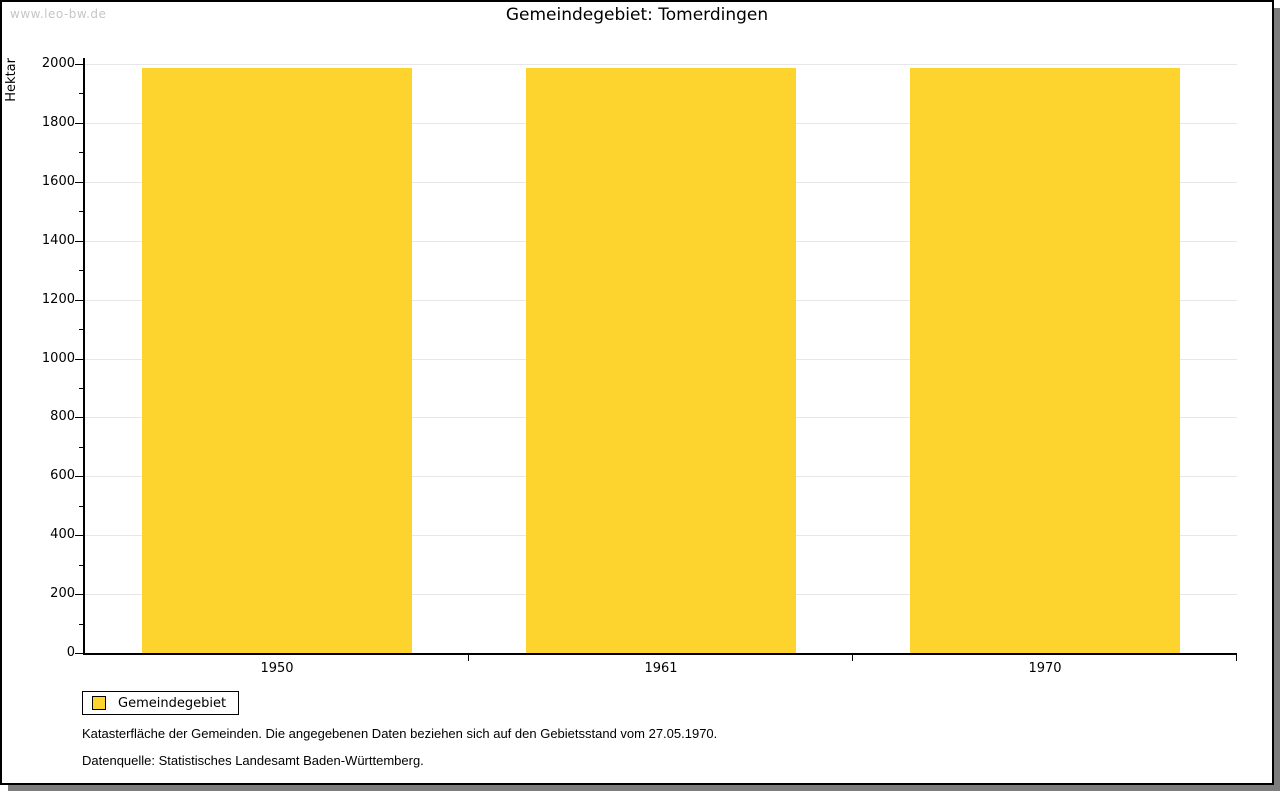  I want to click on y-tick-label: 200, so click(62, 593).